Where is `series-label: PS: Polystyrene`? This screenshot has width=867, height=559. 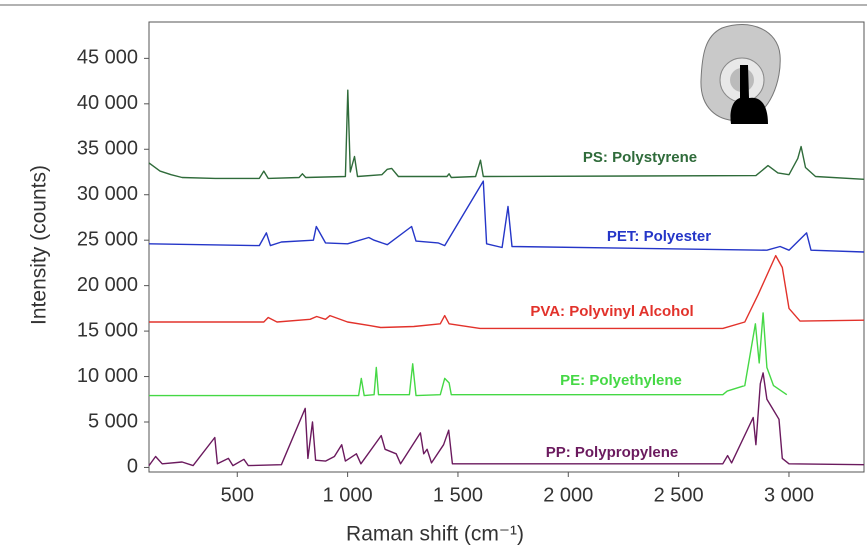 series-label: PS: Polystyrene is located at coordinates (640, 157).